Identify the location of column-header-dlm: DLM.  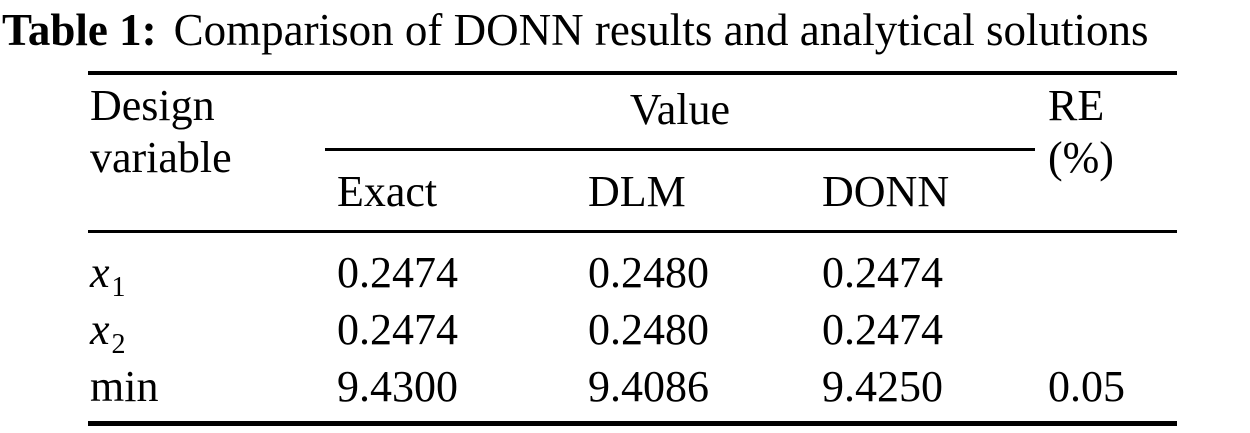
(637, 191).